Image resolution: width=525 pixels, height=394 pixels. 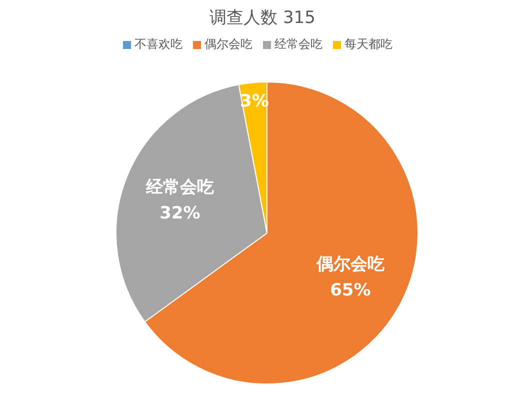 I want to click on data-label: 65%, so click(x=350, y=290).